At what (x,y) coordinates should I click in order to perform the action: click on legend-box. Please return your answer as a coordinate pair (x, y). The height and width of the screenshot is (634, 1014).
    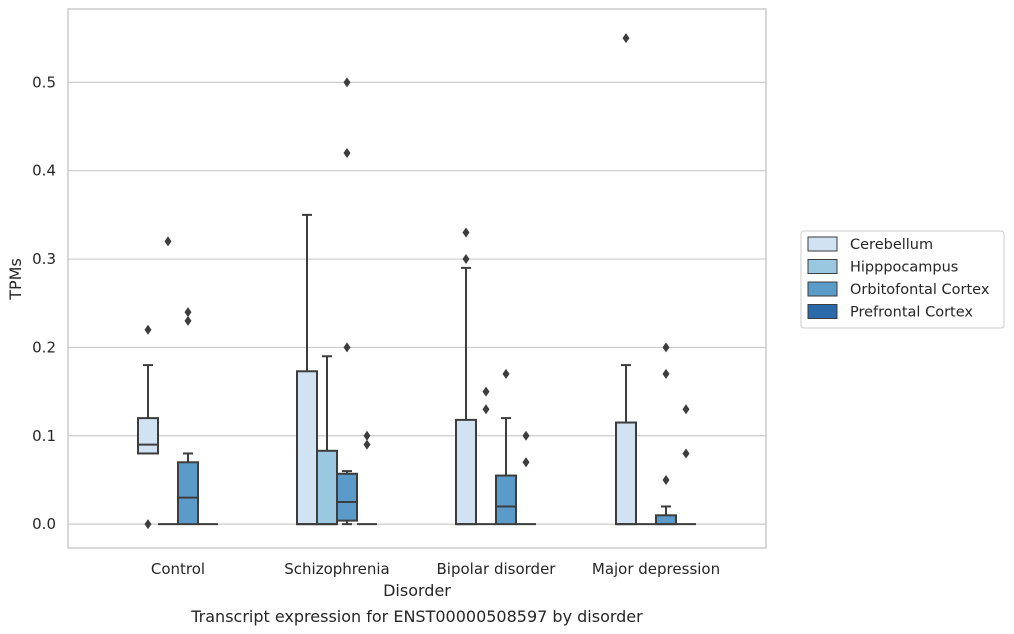
    Looking at the image, I should click on (902, 279).